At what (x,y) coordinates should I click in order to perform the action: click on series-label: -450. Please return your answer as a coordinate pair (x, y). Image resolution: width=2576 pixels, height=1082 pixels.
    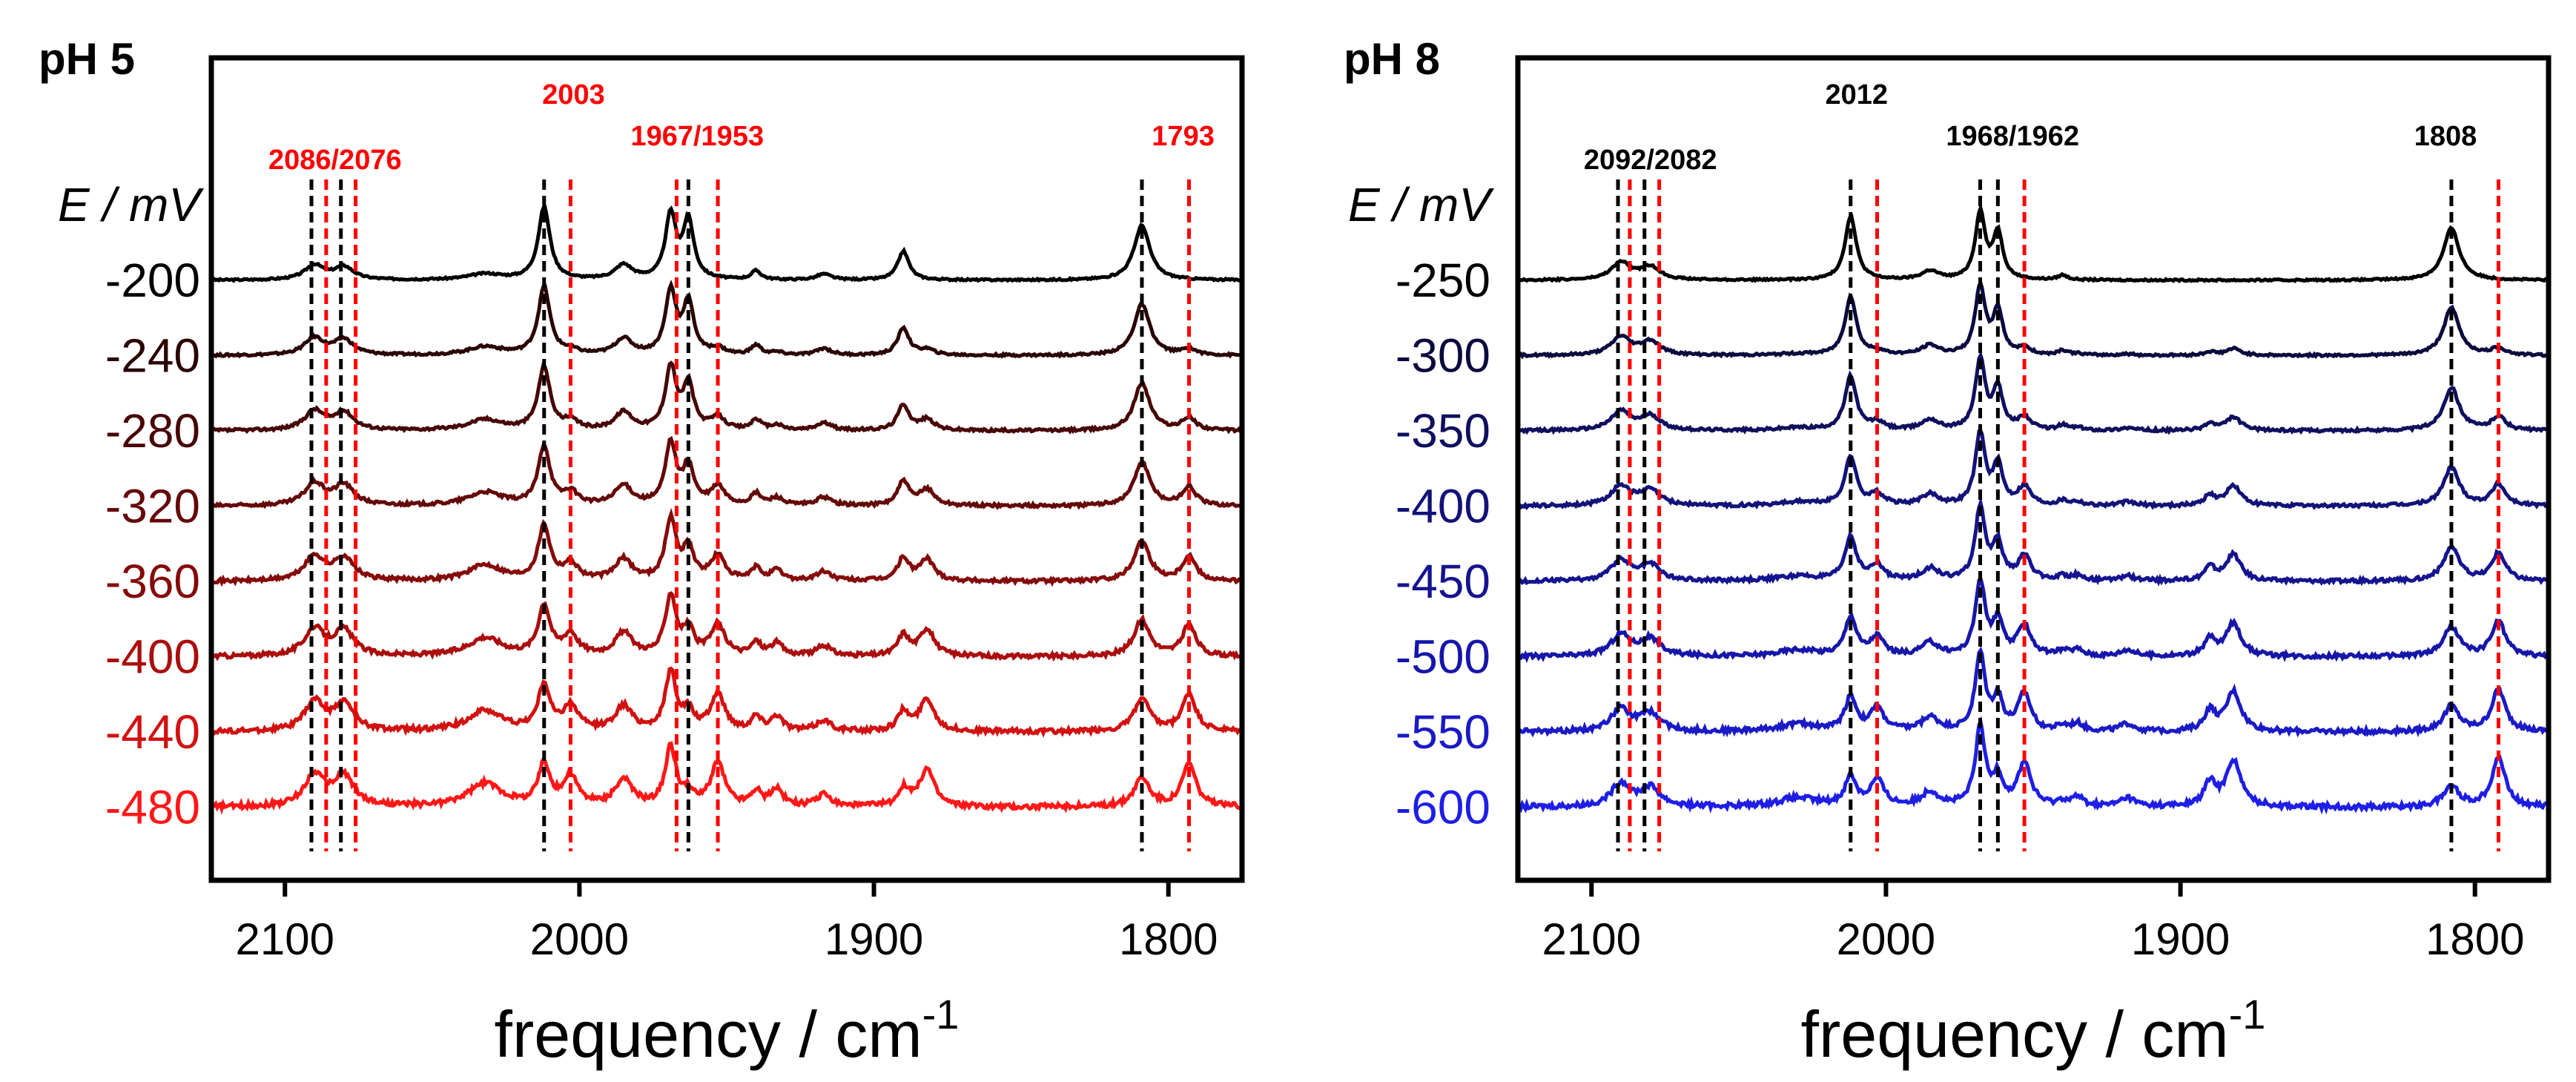
    Looking at the image, I should click on (1443, 582).